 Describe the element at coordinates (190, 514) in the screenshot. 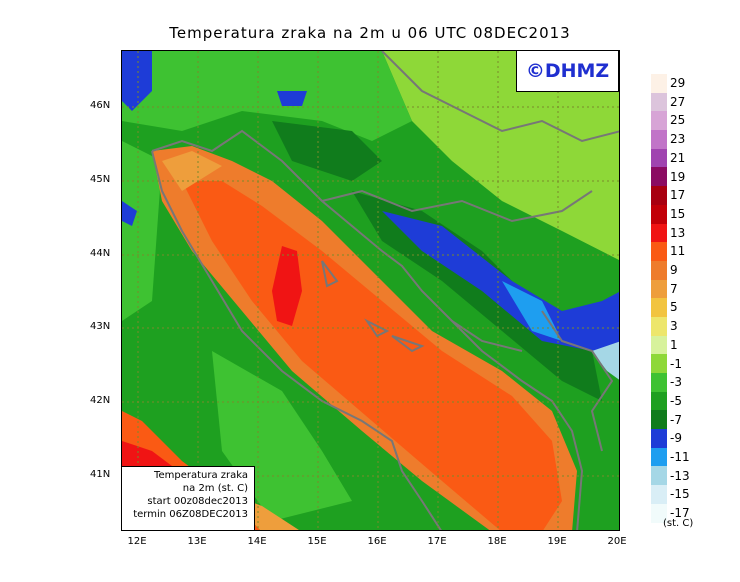

I see `info-line-4: termin 06Z08DEC2013` at that location.